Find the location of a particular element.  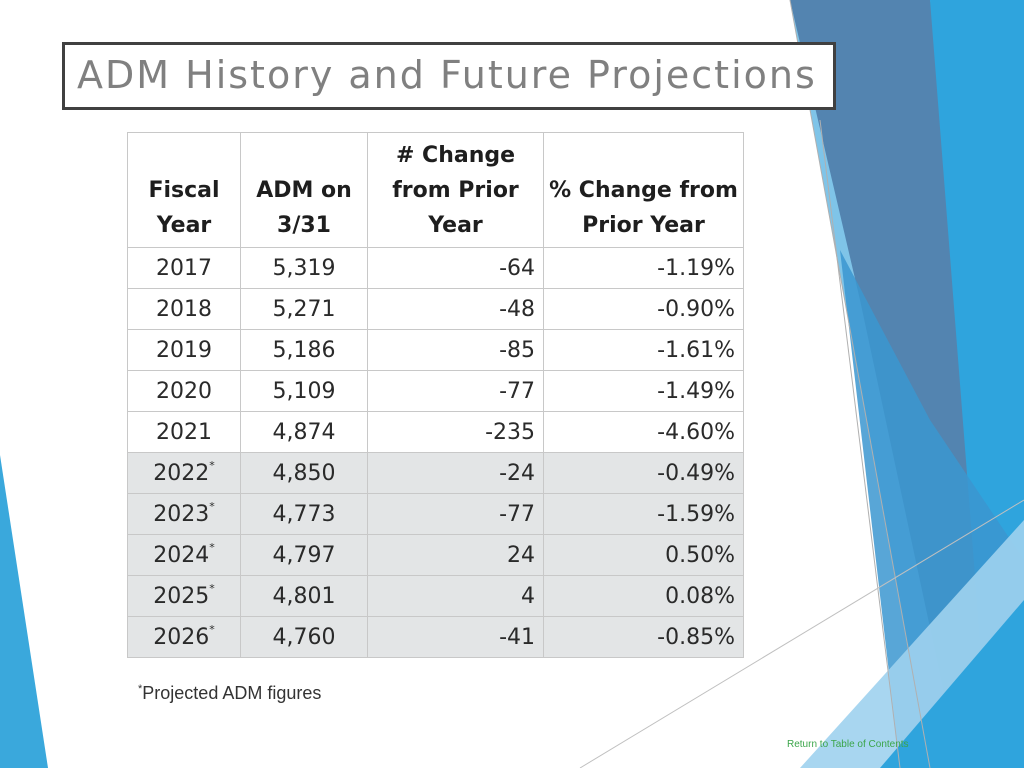

cell-change: -235 is located at coordinates (455, 432).